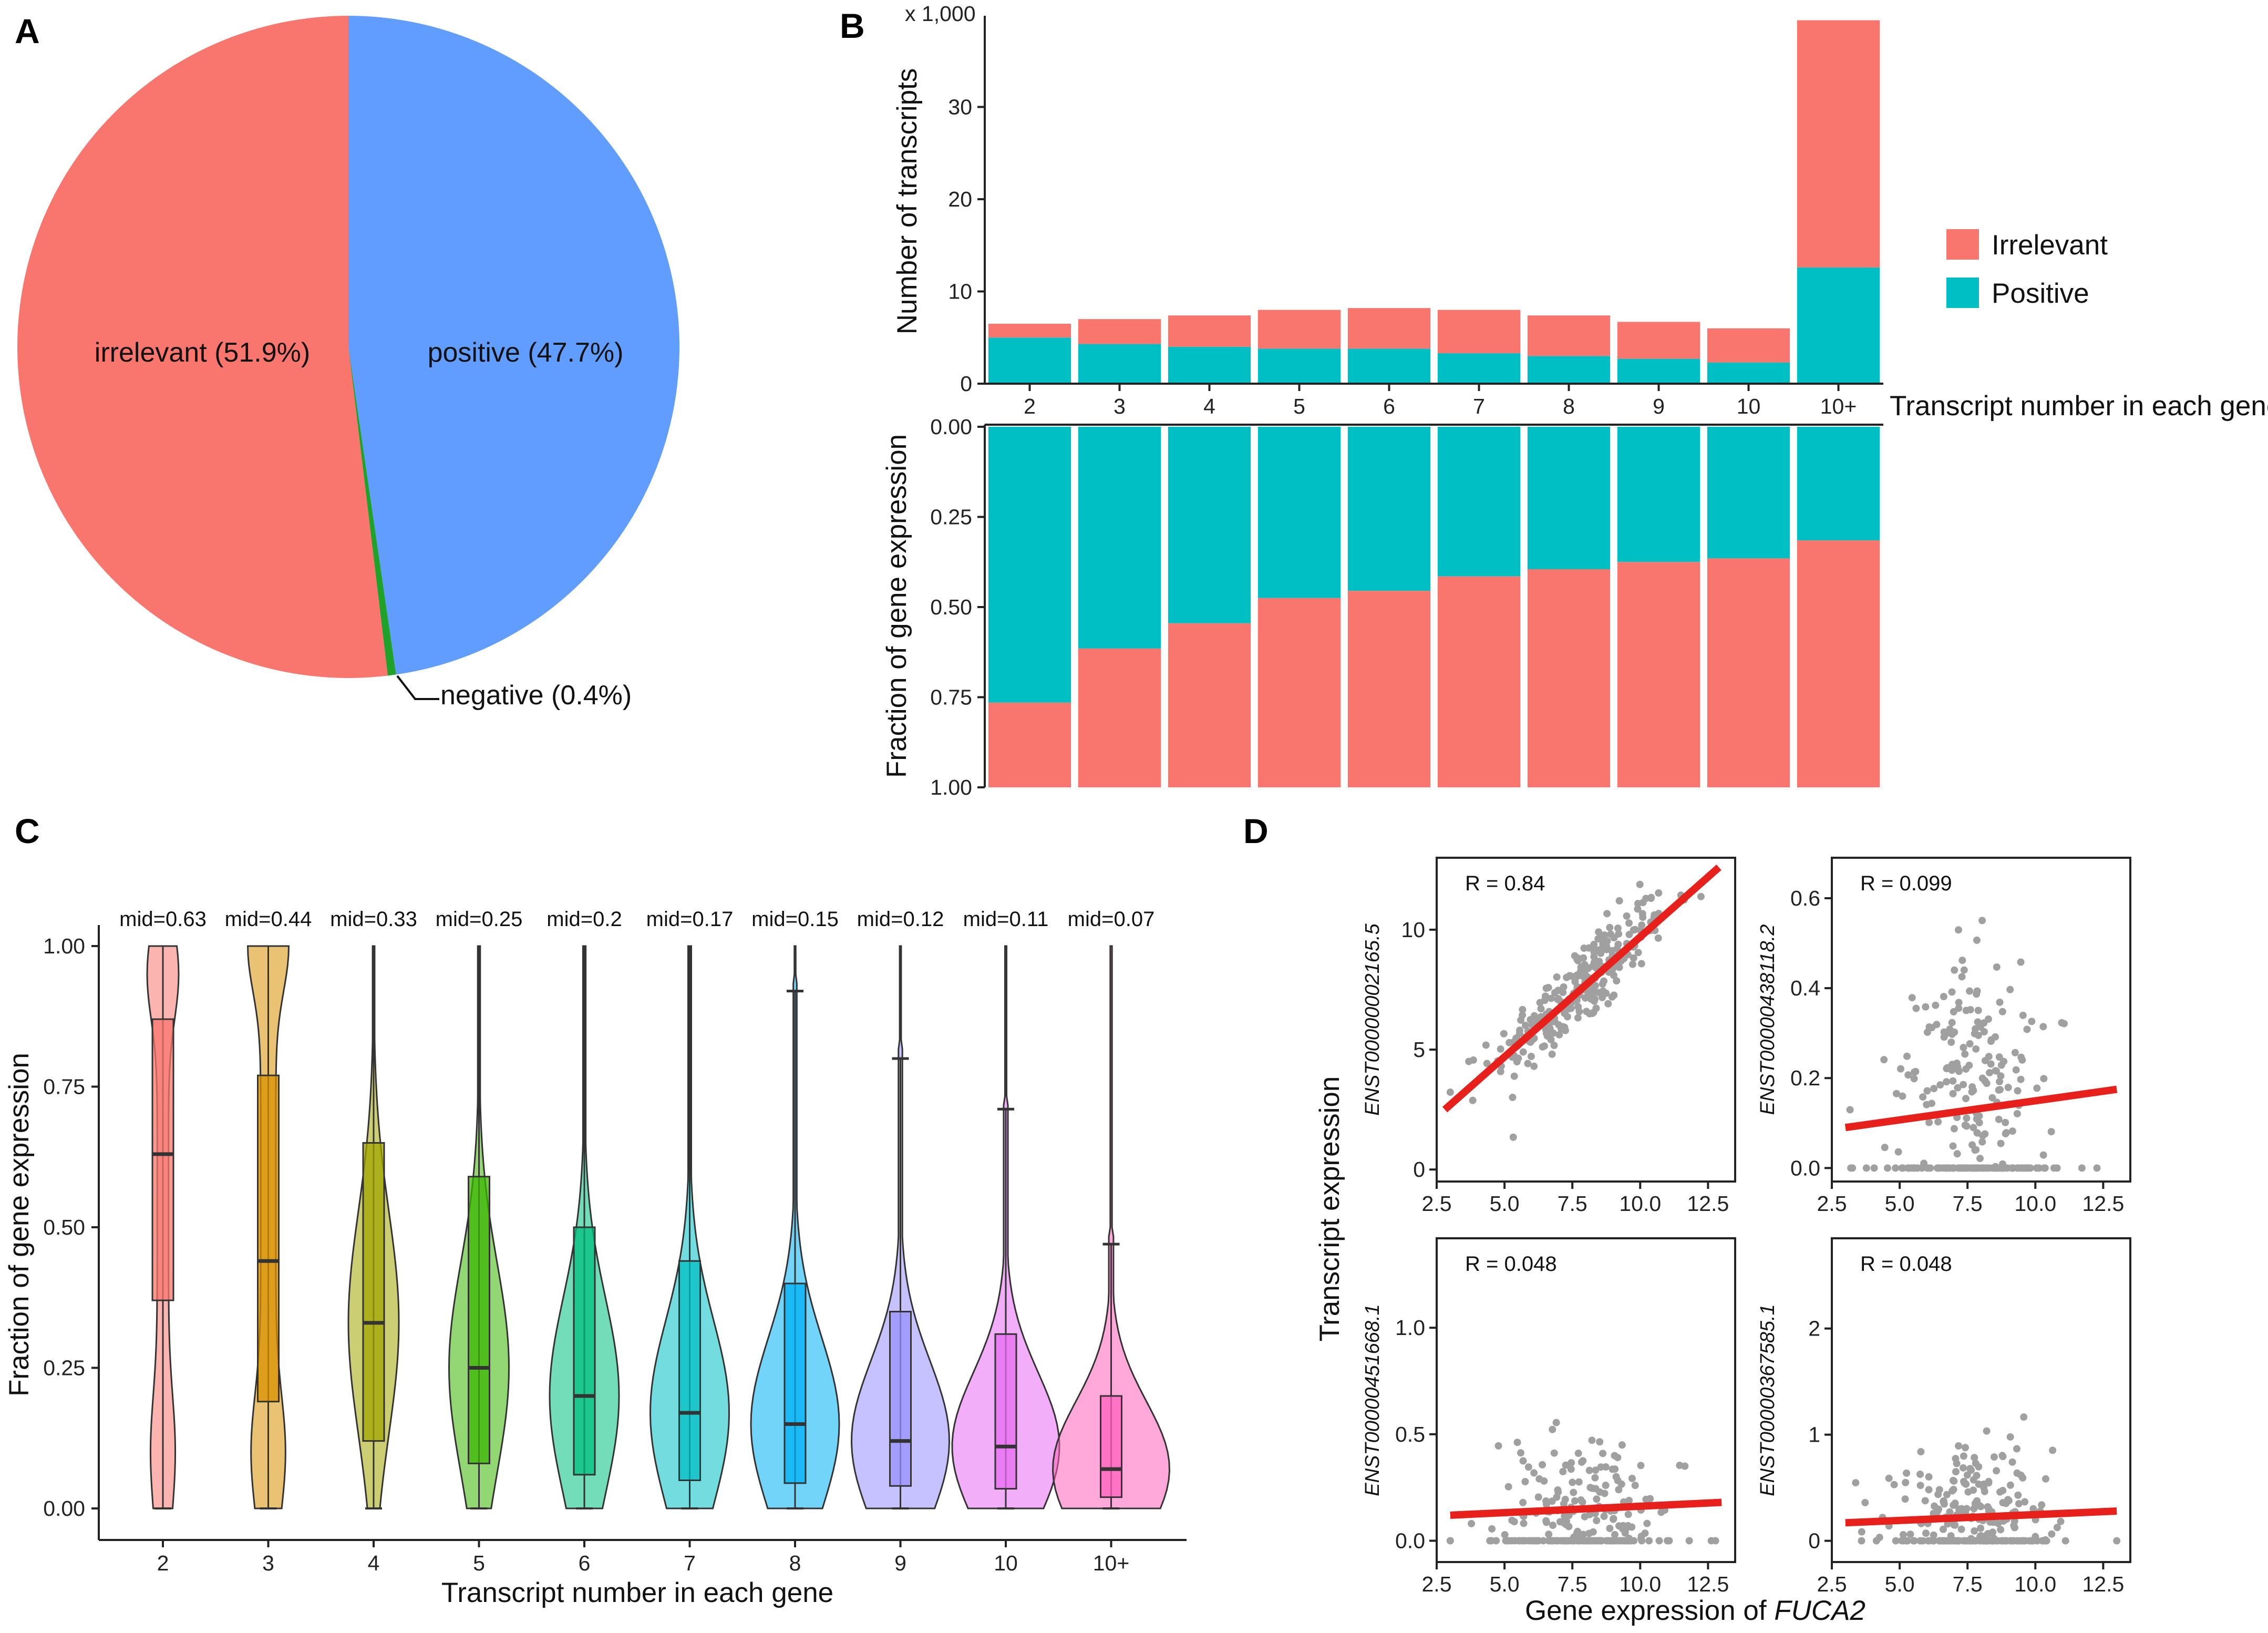 The height and width of the screenshot is (1633, 2268). I want to click on correlation-label: R = 0.099, so click(1906, 883).